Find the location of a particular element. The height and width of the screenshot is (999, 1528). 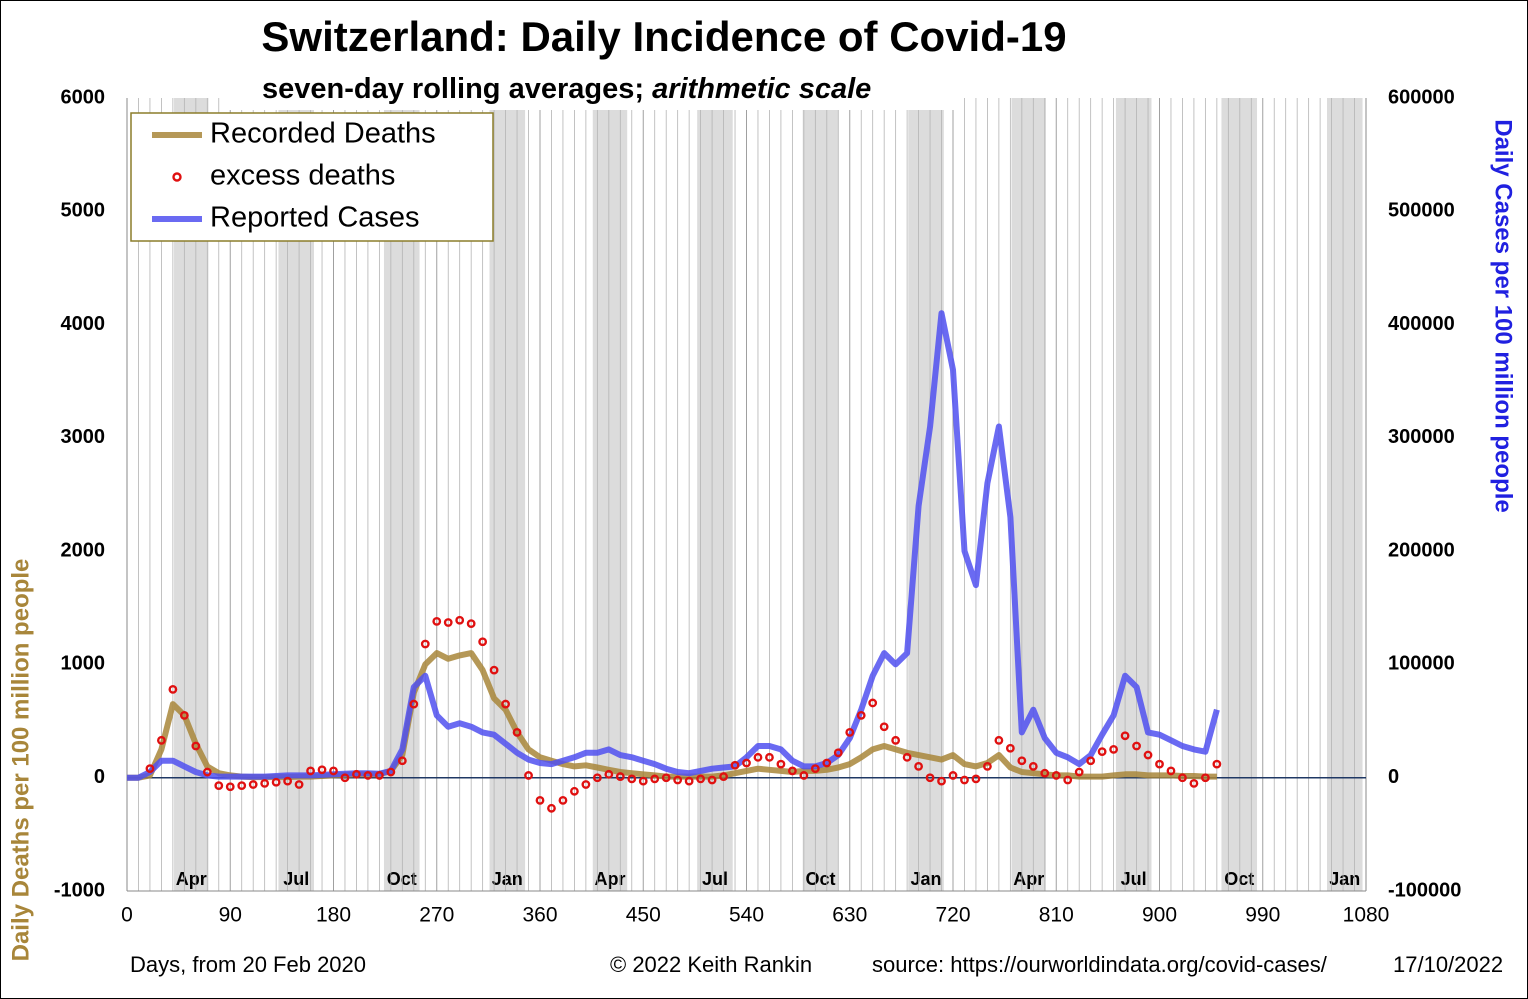

y2-tick-label: 100000 is located at coordinates (1421, 664).